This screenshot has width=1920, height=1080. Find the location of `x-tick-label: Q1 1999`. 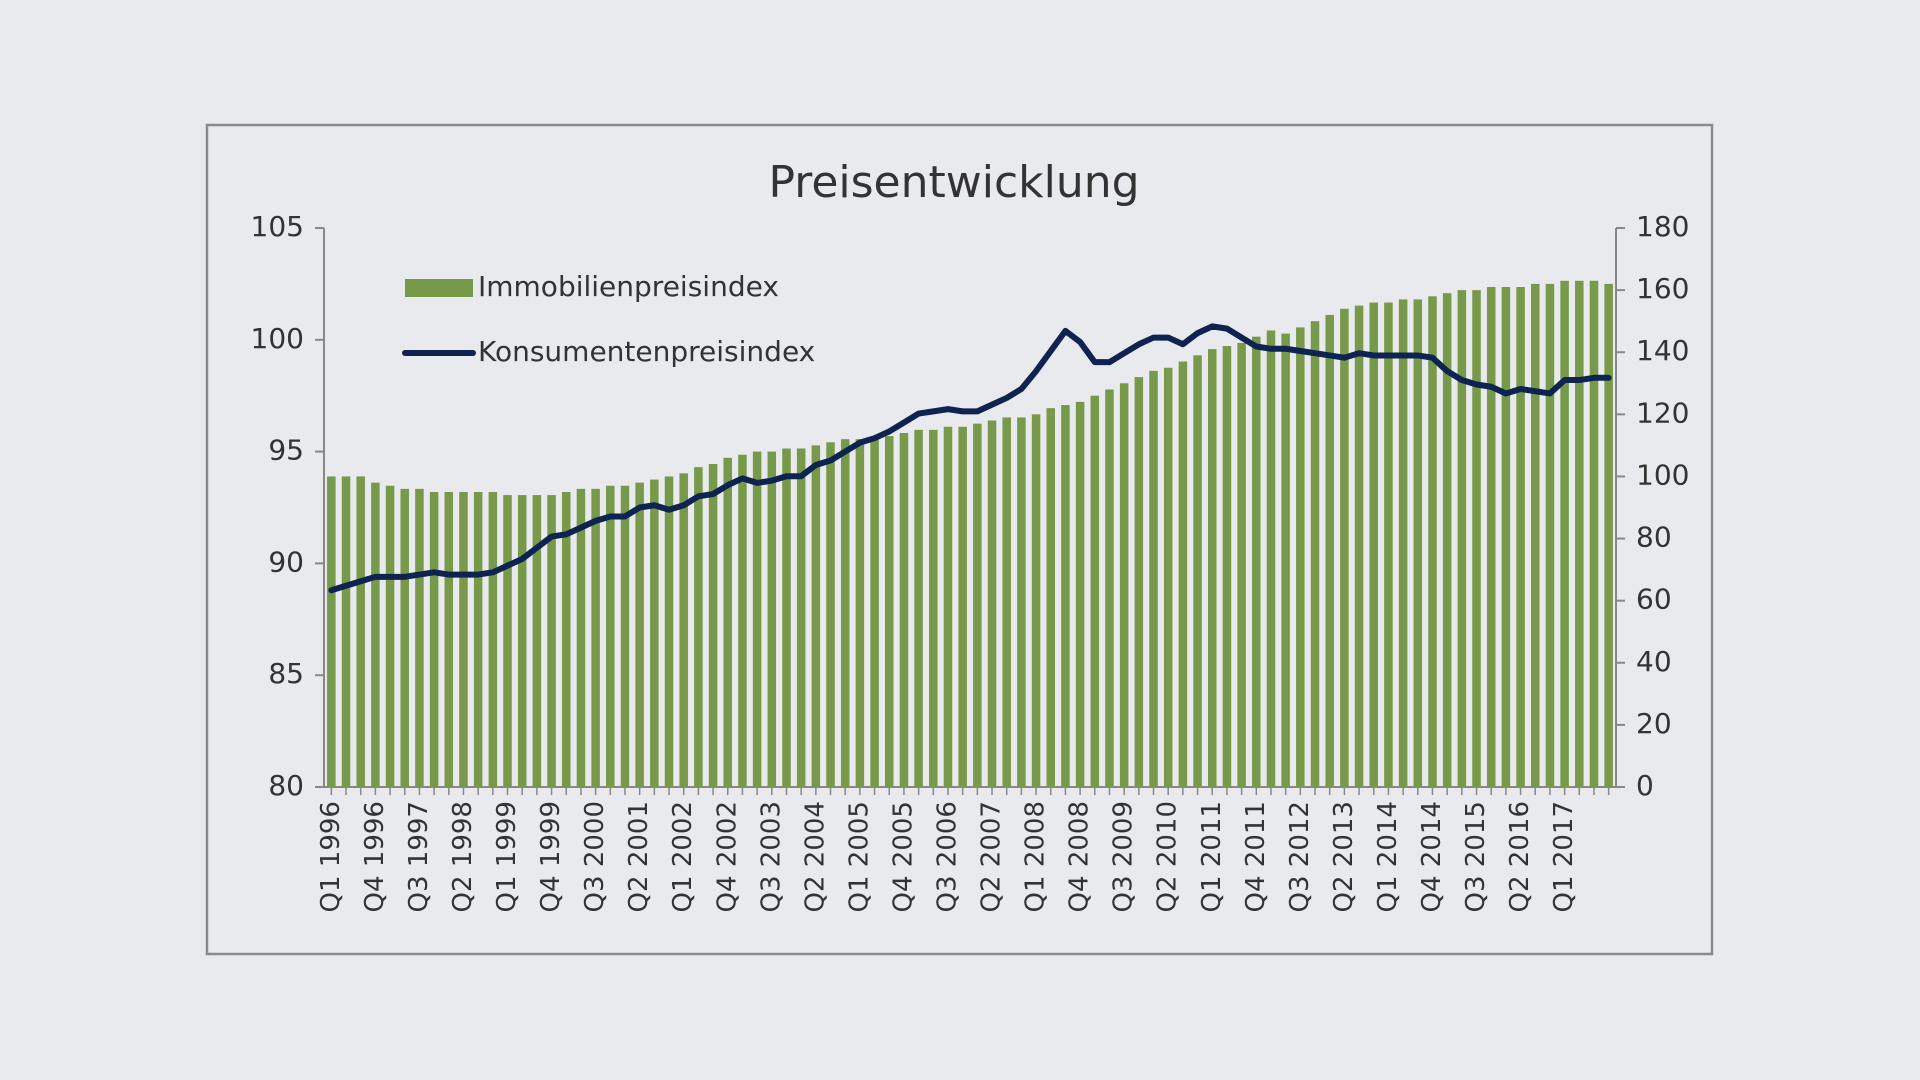

x-tick-label: Q1 1999 is located at coordinates (507, 856).